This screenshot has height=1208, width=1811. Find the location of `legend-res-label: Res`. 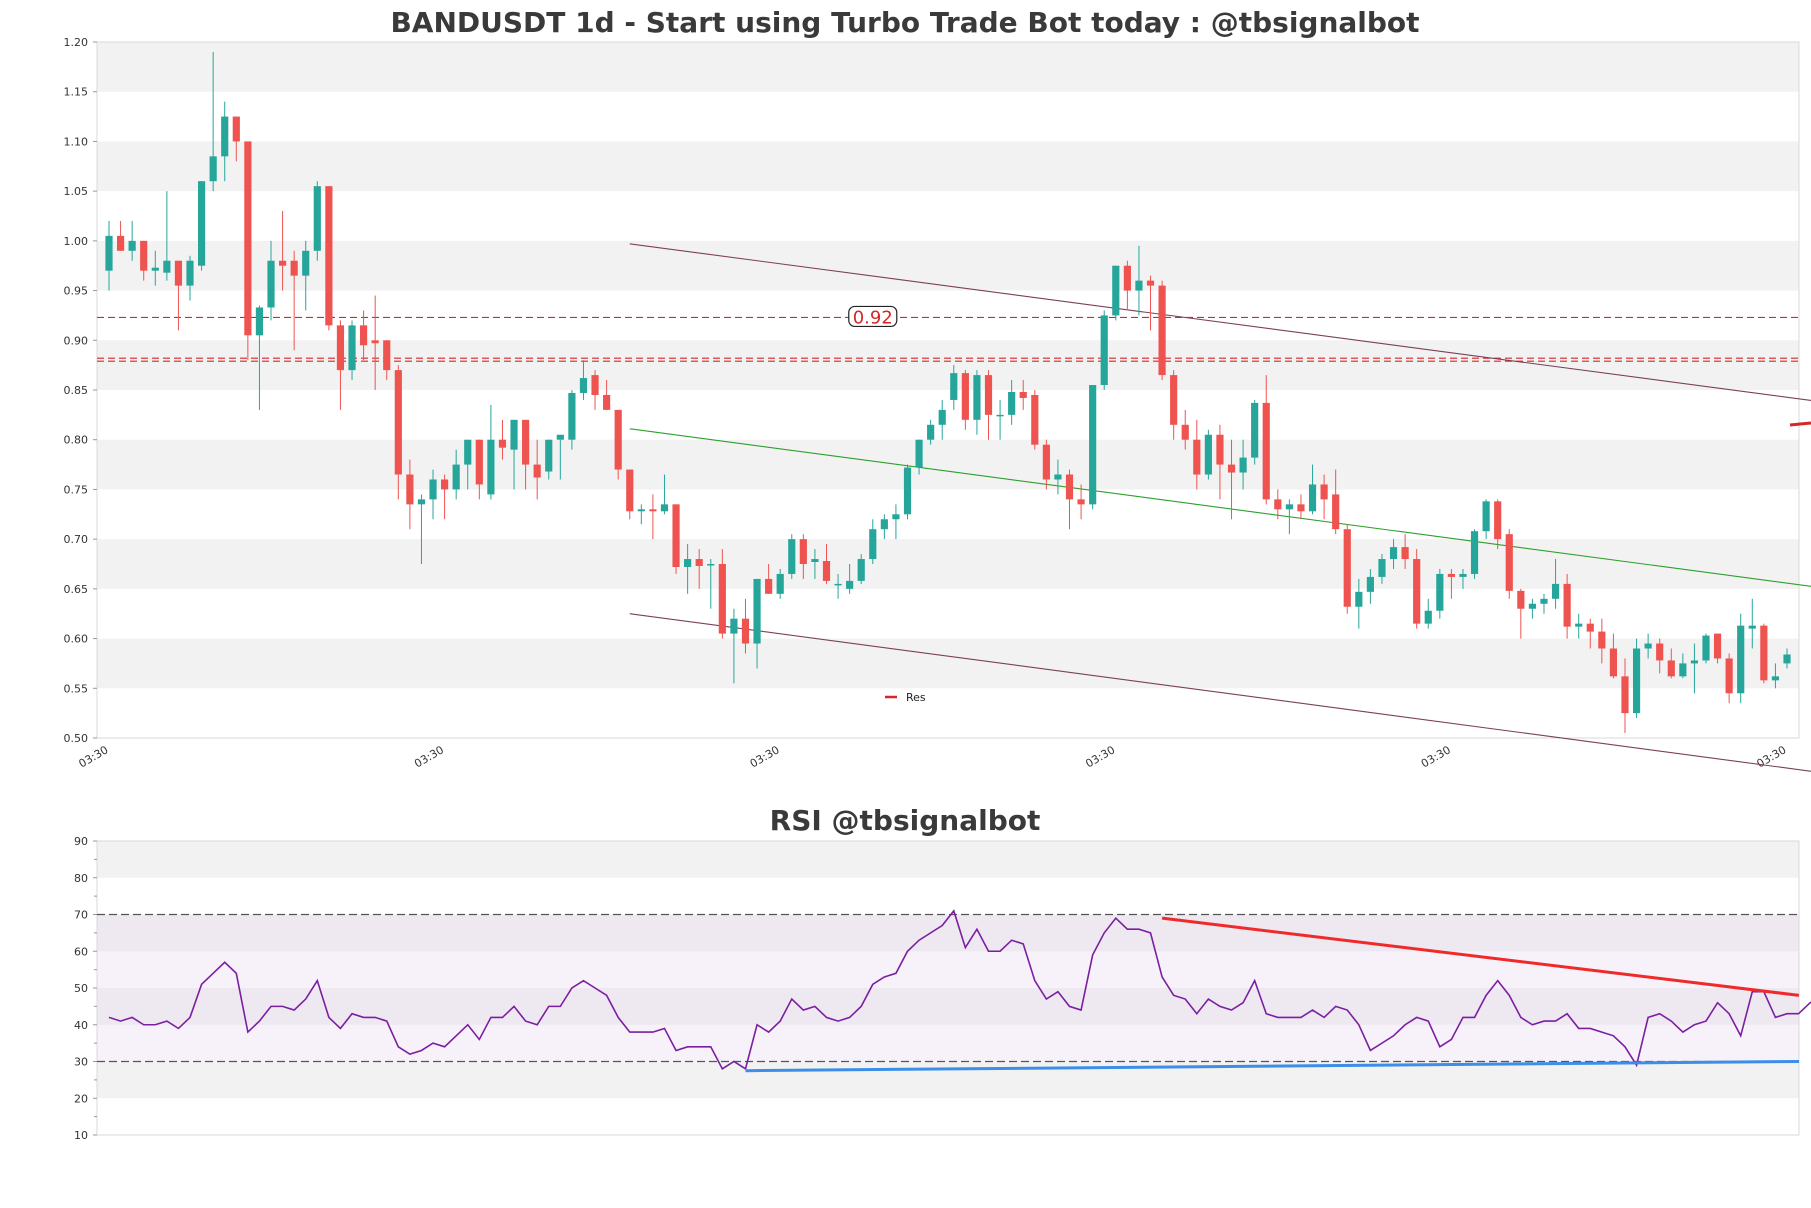

legend-res-label: Res is located at coordinates (916, 697).